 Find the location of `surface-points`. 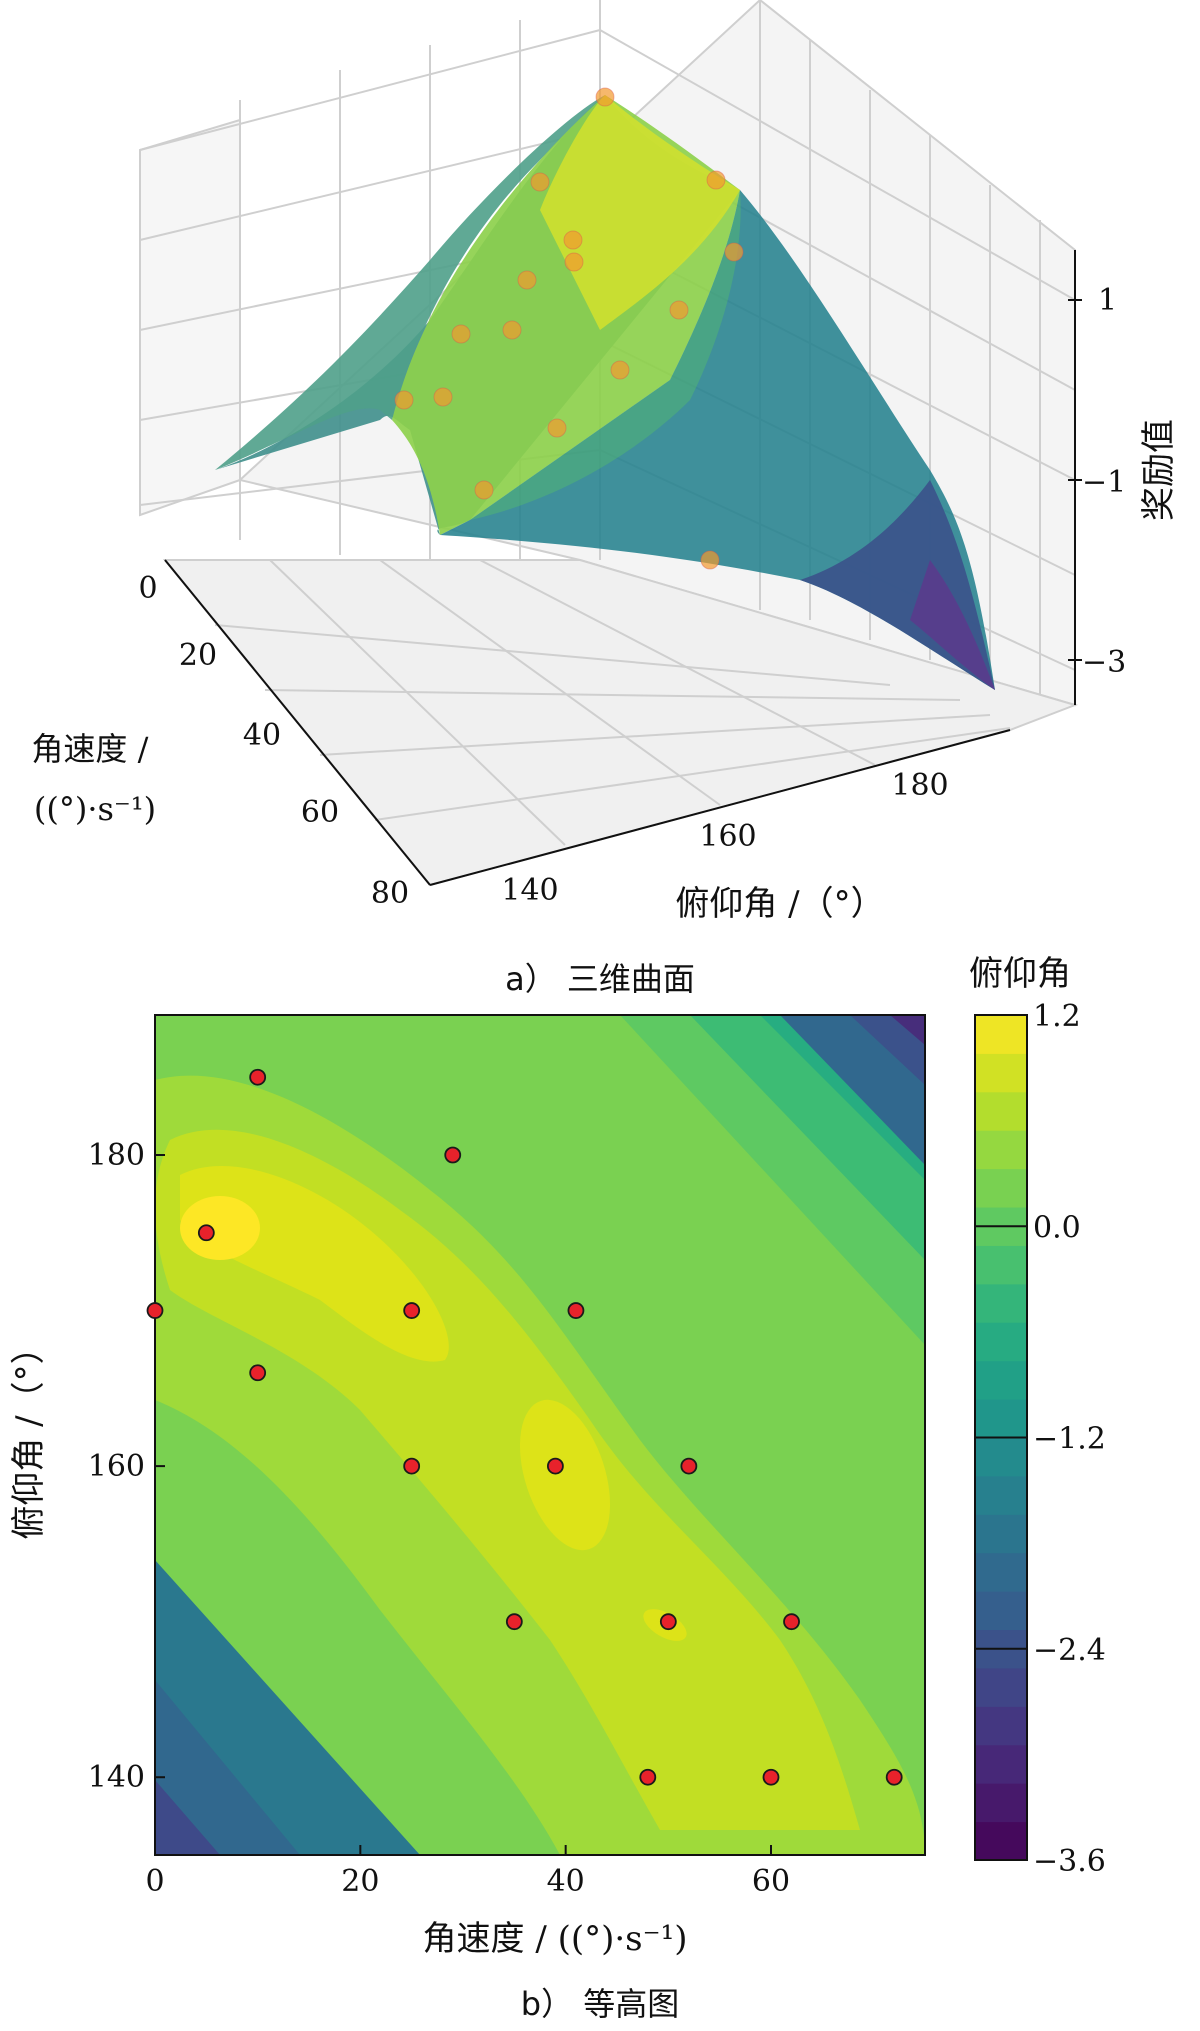

surface-points is located at coordinates (569, 328).